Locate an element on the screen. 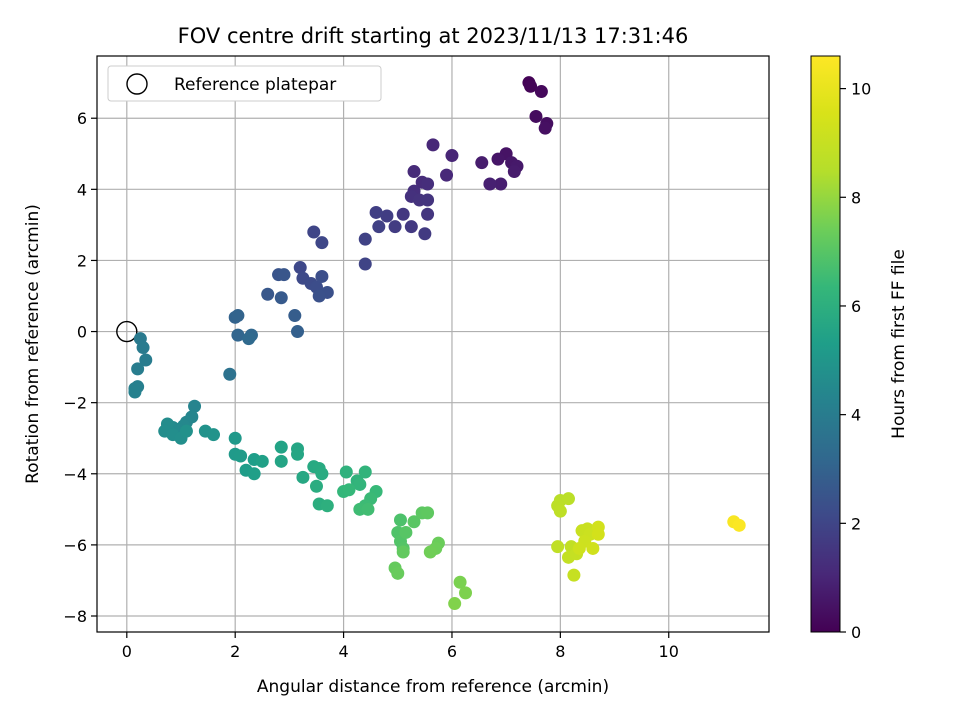 The width and height of the screenshot is (960, 720). colorbar-tick-label: 2 is located at coordinates (856, 523).